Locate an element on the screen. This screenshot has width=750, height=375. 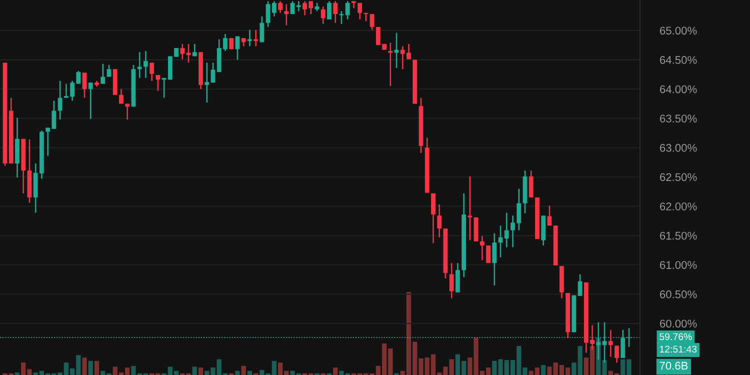
y-tick-label: 60.00% is located at coordinates (678, 324).